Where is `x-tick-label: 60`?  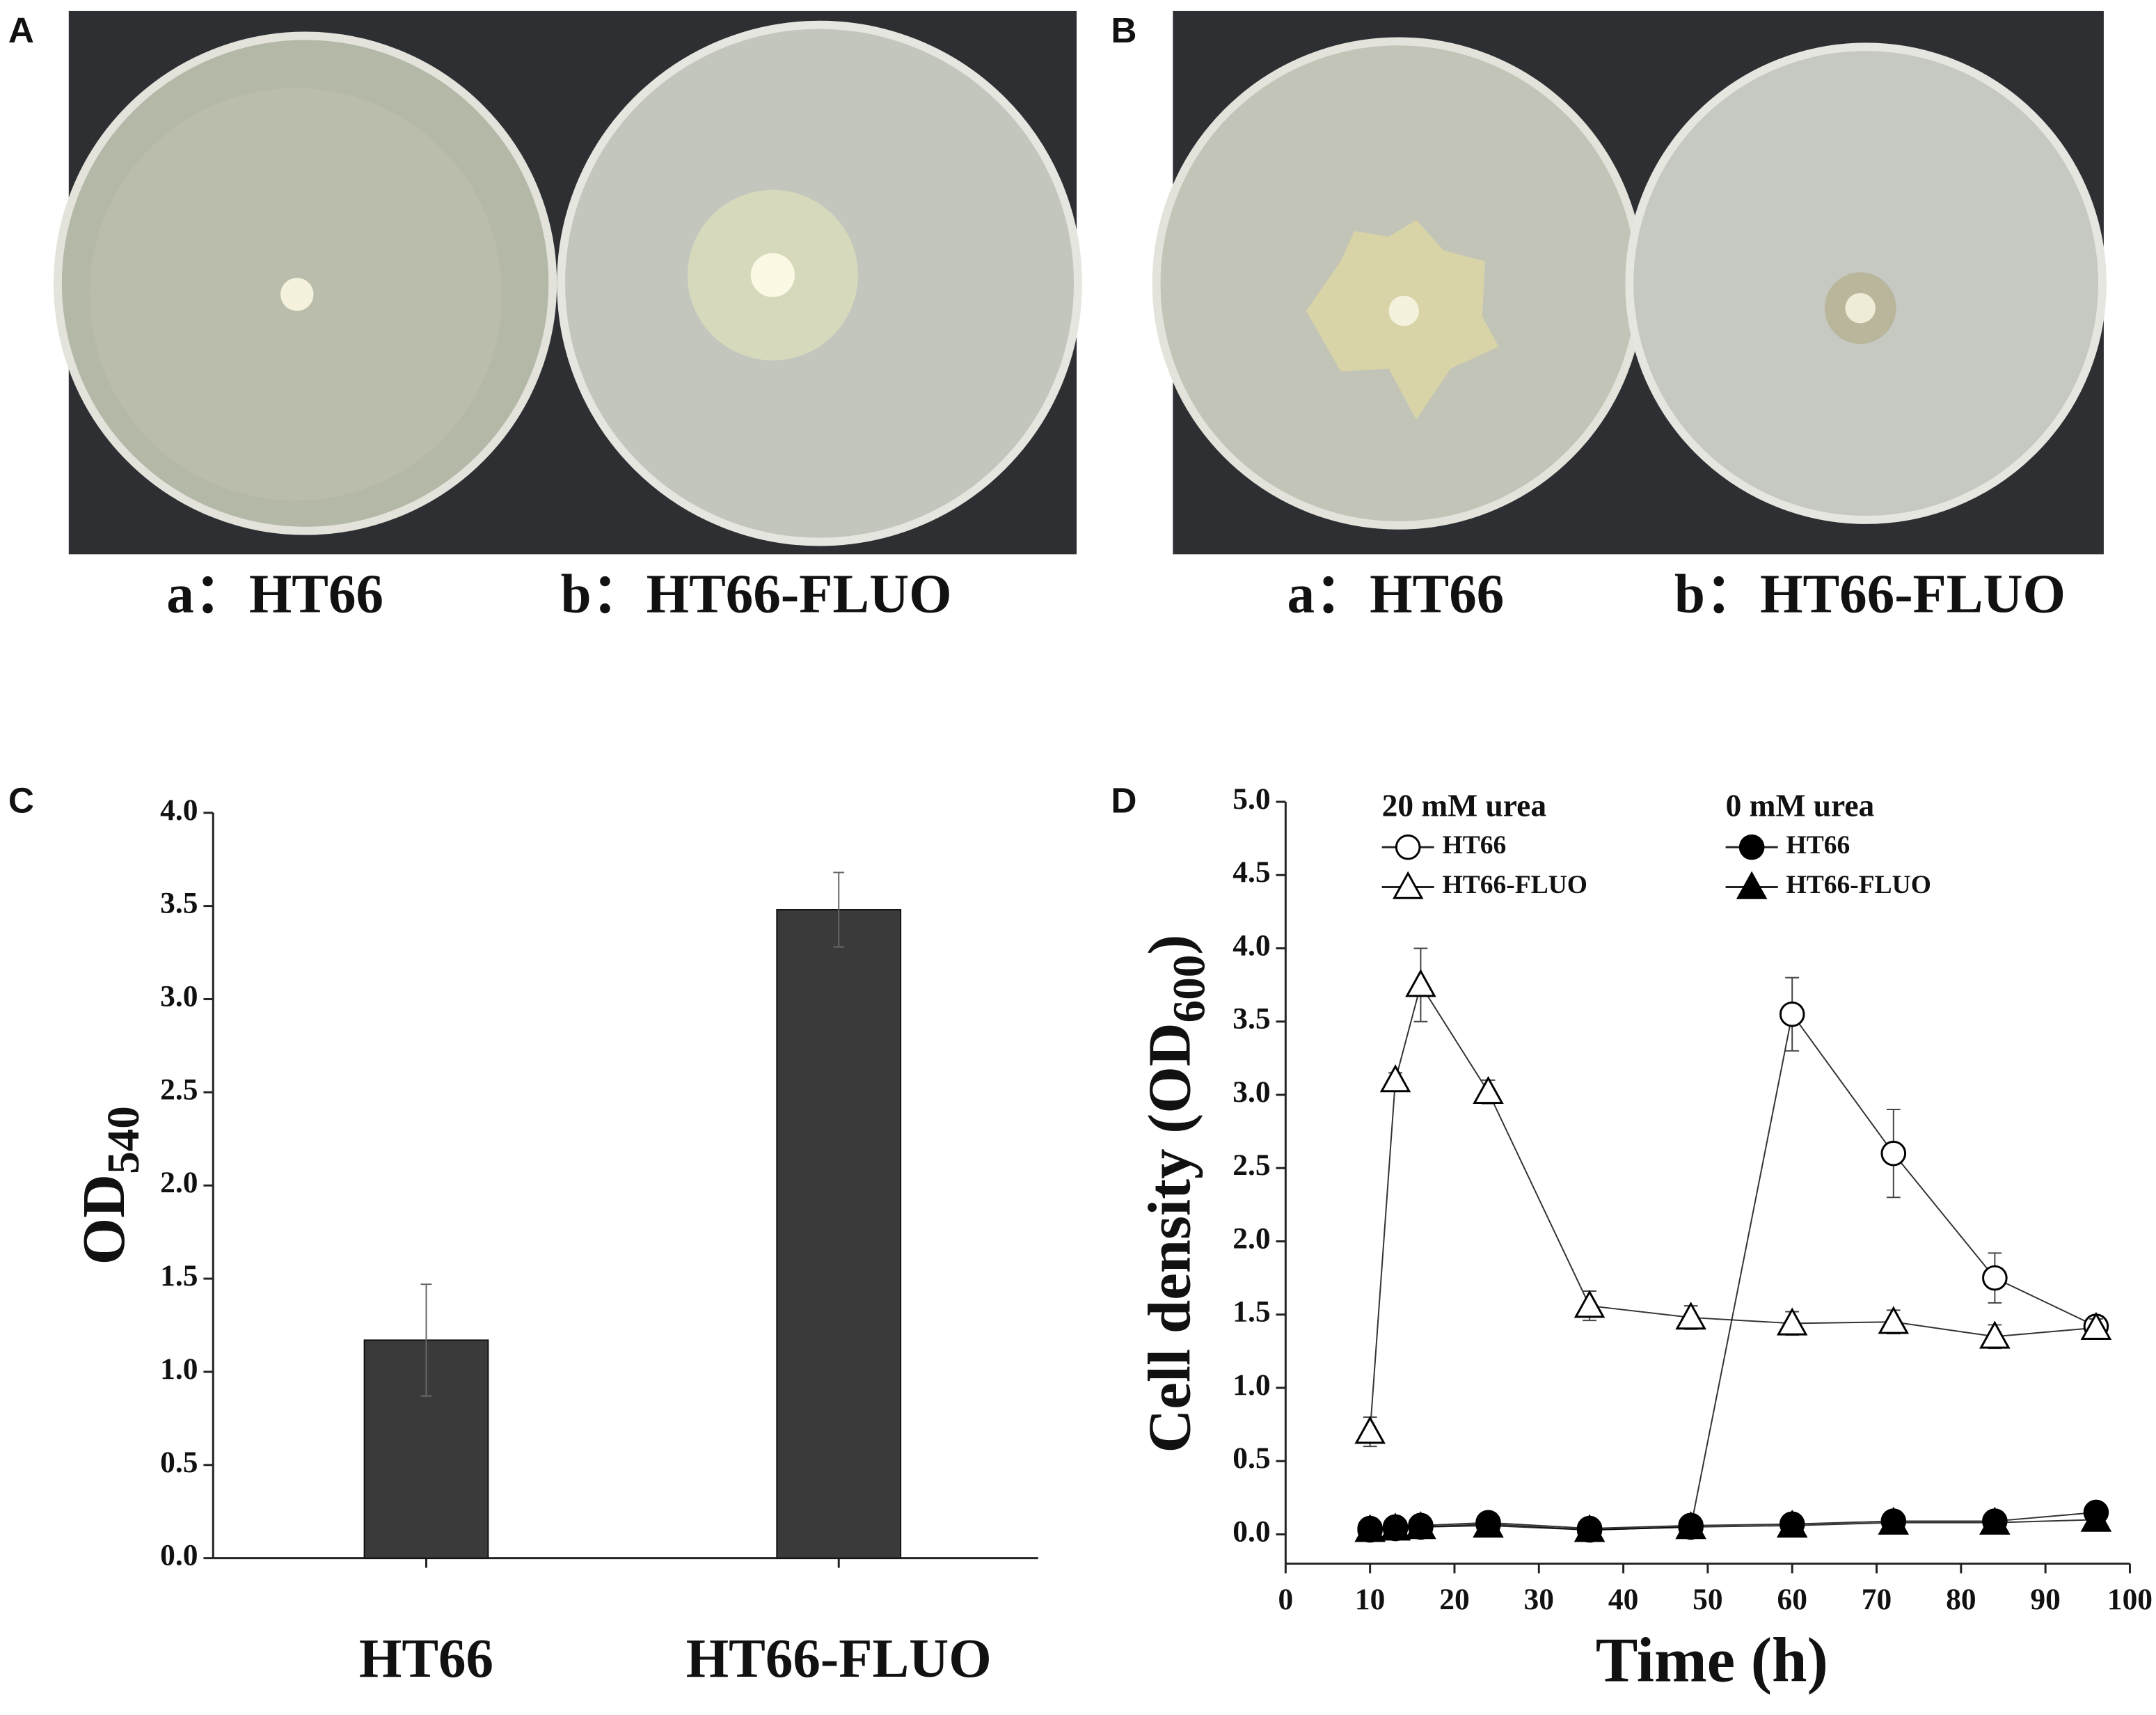
x-tick-label: 60 is located at coordinates (1792, 1599).